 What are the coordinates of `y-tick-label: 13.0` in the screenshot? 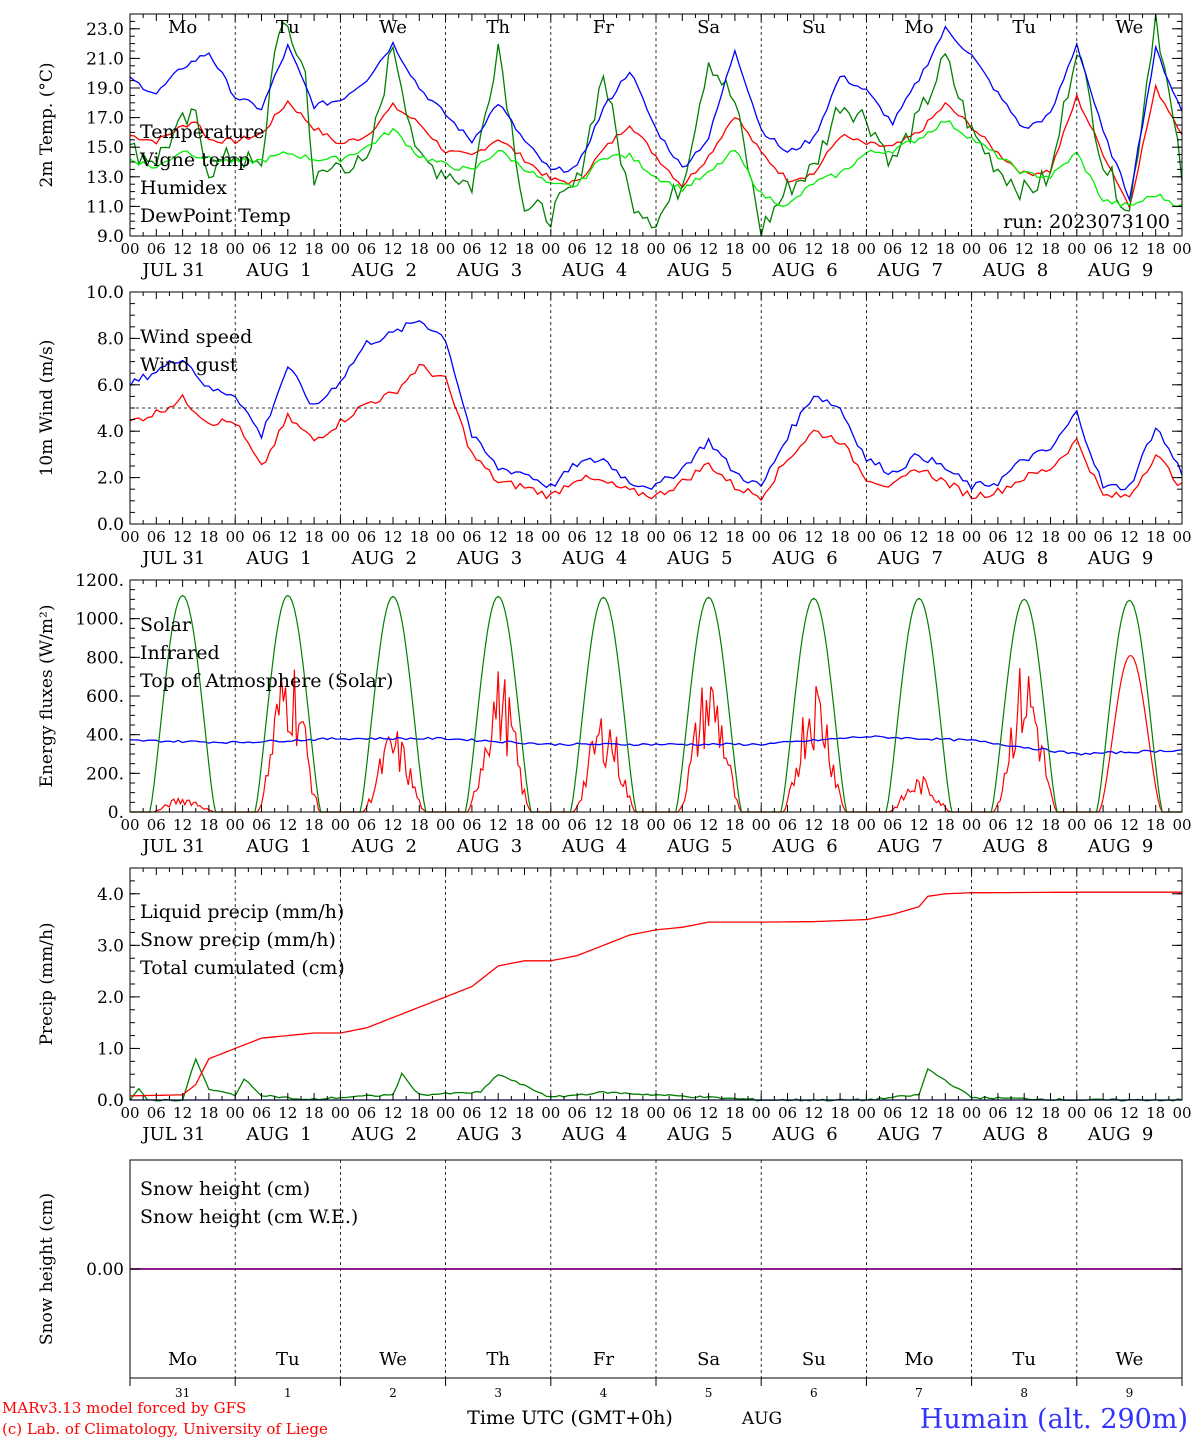 It's located at (105, 178).